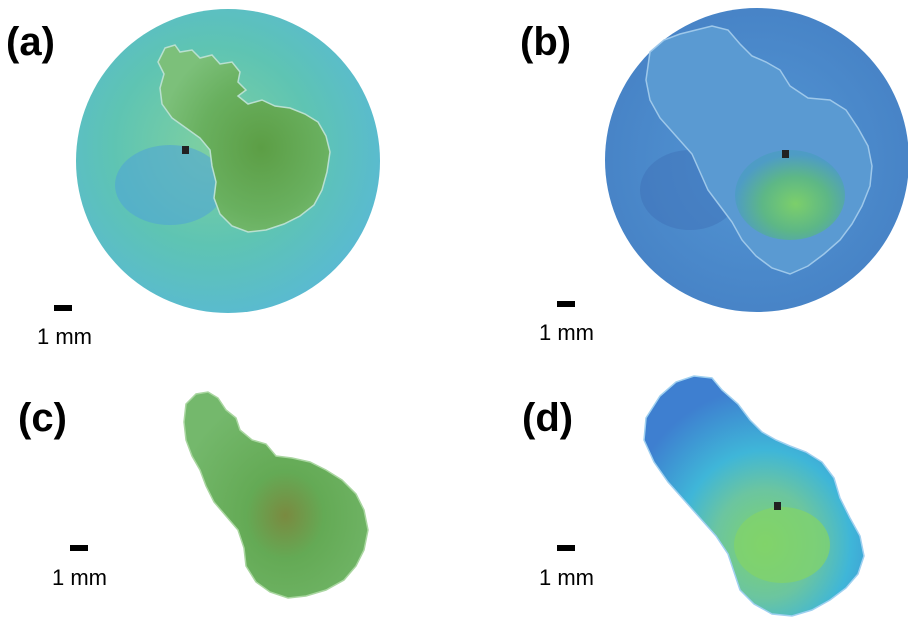 This screenshot has width=908, height=625. I want to click on panel-b-core-region, so click(790, 195).